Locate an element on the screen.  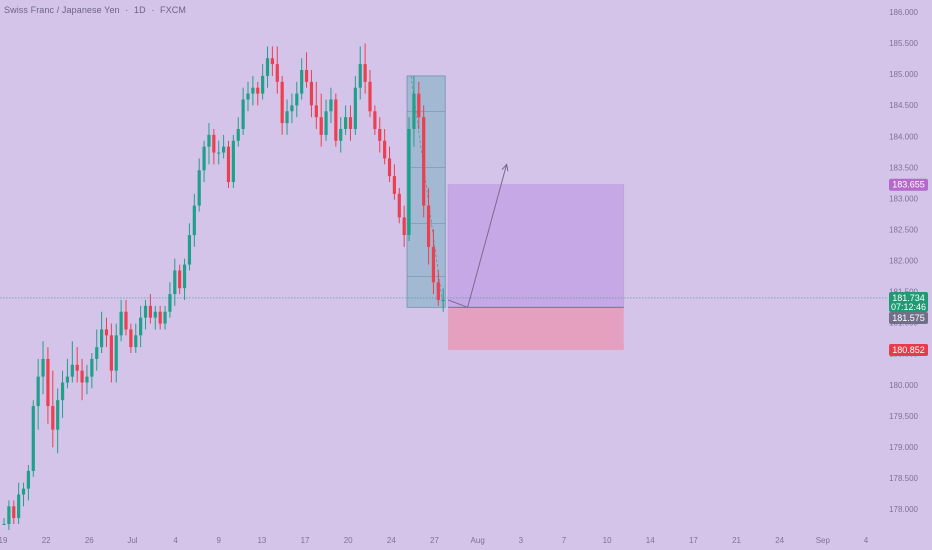
y-tick-label: 178.000 is located at coordinates (903, 509).